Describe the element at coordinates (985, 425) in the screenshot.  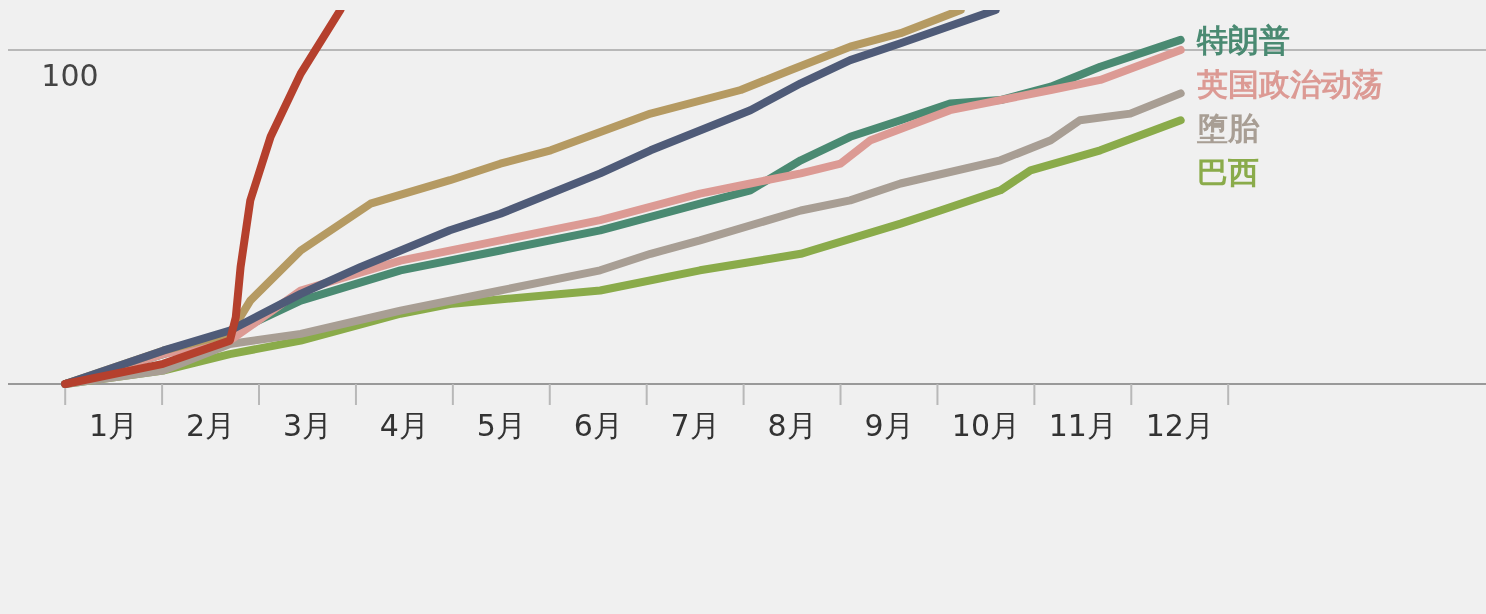
I see `x-tick-label: 10月` at that location.